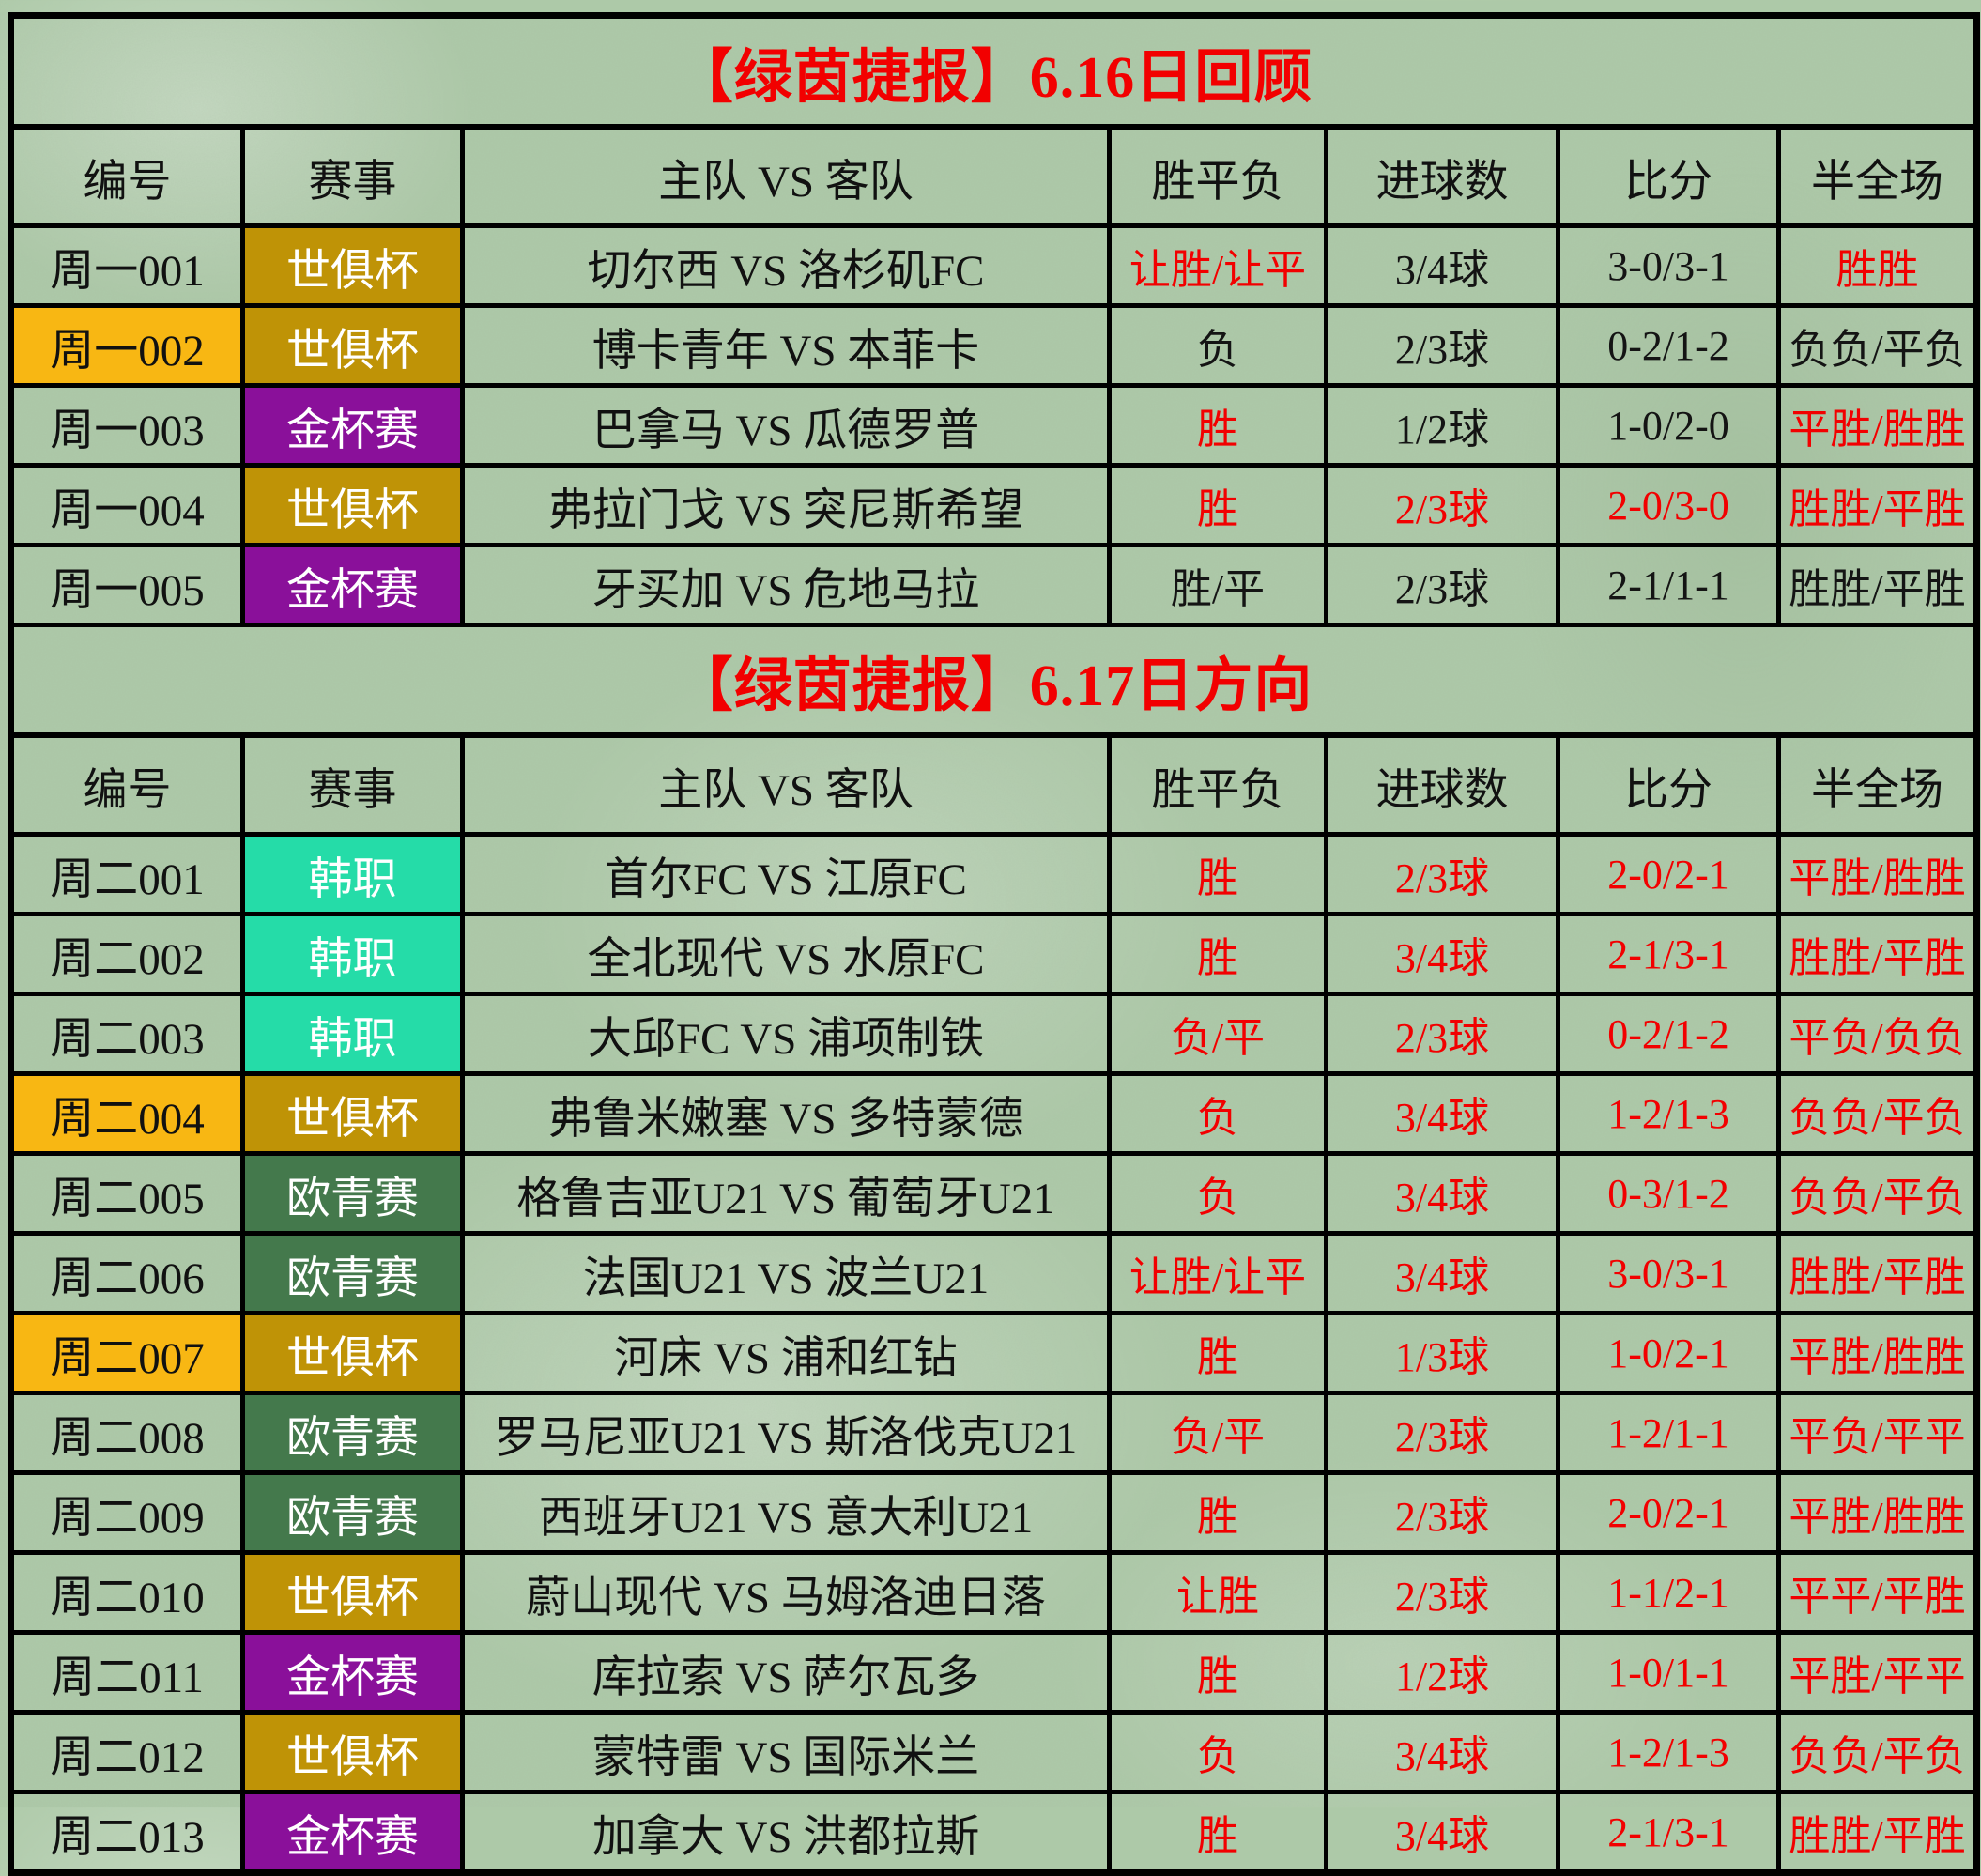 The image size is (1981, 1876). What do you see at coordinates (126, 585) in the screenshot?
I see `match-id-cell: 周一005` at bounding box center [126, 585].